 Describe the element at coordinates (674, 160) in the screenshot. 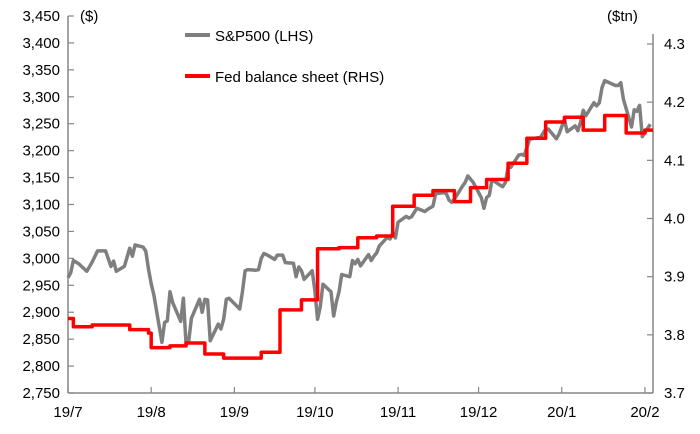

I see `right-tick-label: 4.1` at that location.